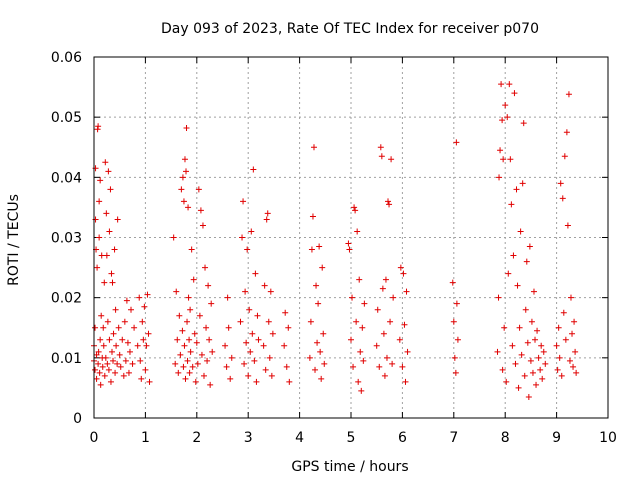 This screenshot has height=480, width=640. What do you see at coordinates (299, 438) in the screenshot?
I see `x-tick-label: 4` at bounding box center [299, 438].